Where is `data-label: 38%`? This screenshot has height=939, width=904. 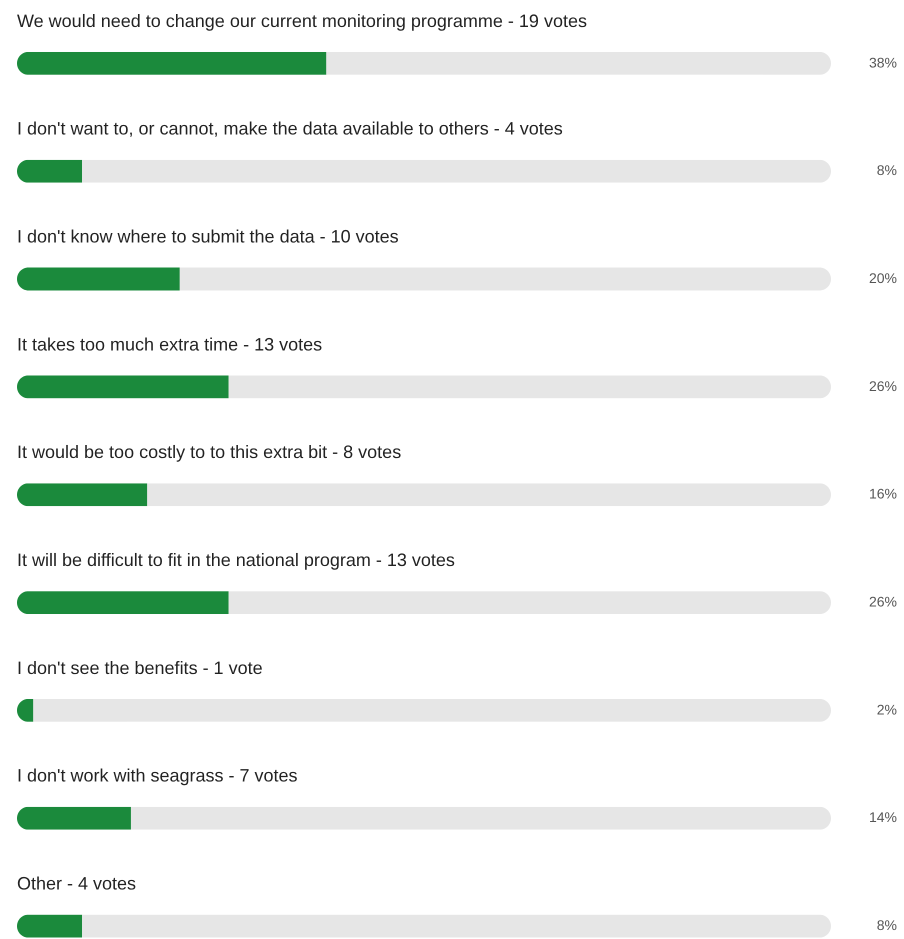
data-label: 38% is located at coordinates (882, 62).